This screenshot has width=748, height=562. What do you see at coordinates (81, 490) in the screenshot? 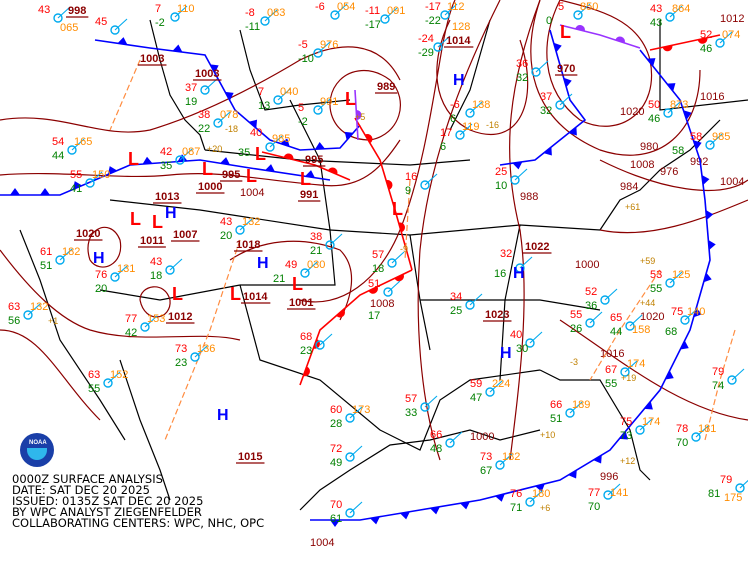
I see `analysis-date: DATE: SAT DEC 20 2025` at bounding box center [81, 490].